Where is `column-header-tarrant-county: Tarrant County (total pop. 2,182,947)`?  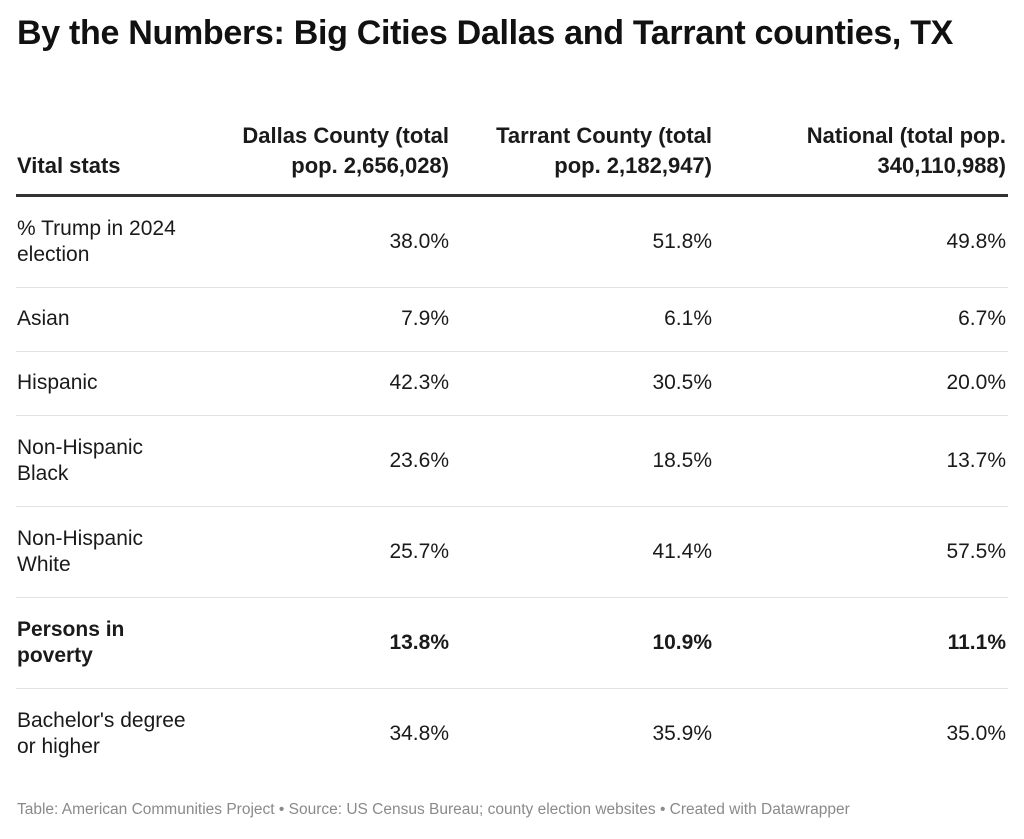 column-header-tarrant-county: Tarrant County (total pop. 2,182,947) is located at coordinates (582, 148).